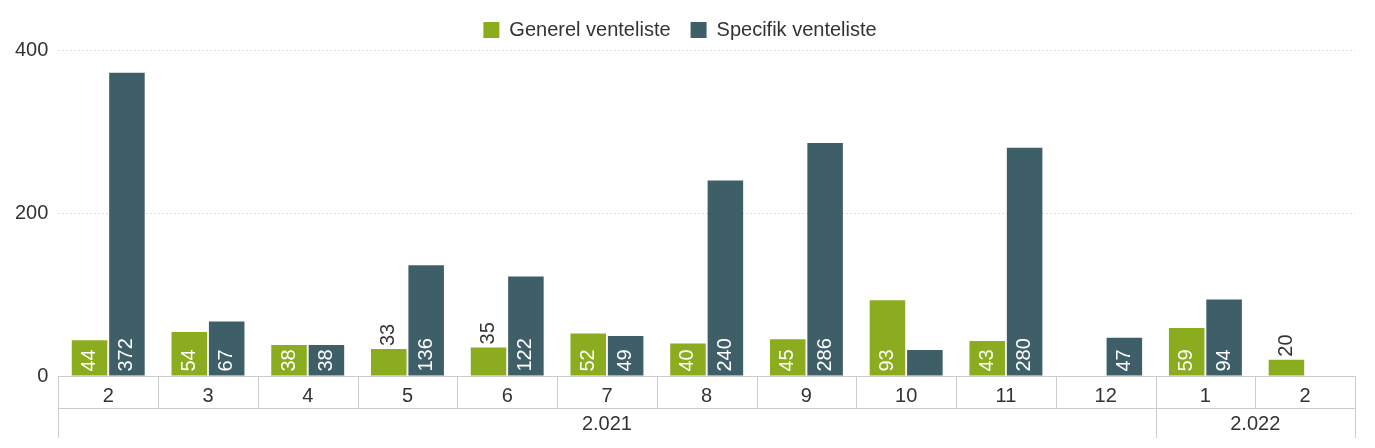 This screenshot has height=448, width=1375. What do you see at coordinates (606, 422) in the screenshot?
I see `text: 2.021` at bounding box center [606, 422].